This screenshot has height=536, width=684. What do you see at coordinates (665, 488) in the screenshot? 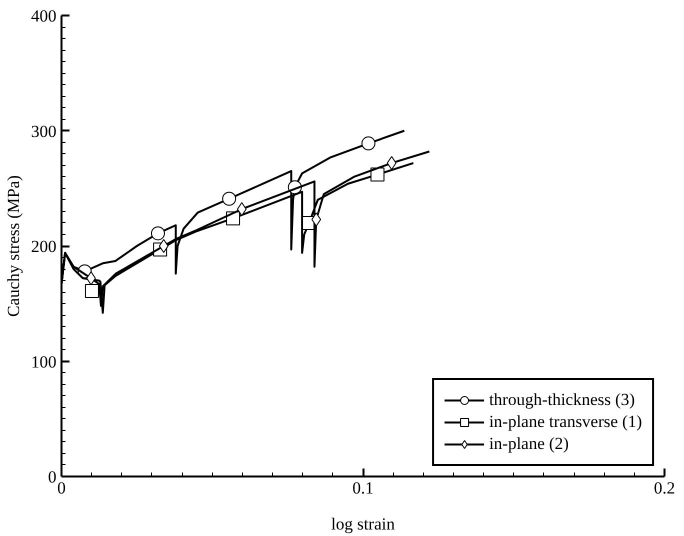
I see `x-tick-label: 0.2` at bounding box center [665, 488].